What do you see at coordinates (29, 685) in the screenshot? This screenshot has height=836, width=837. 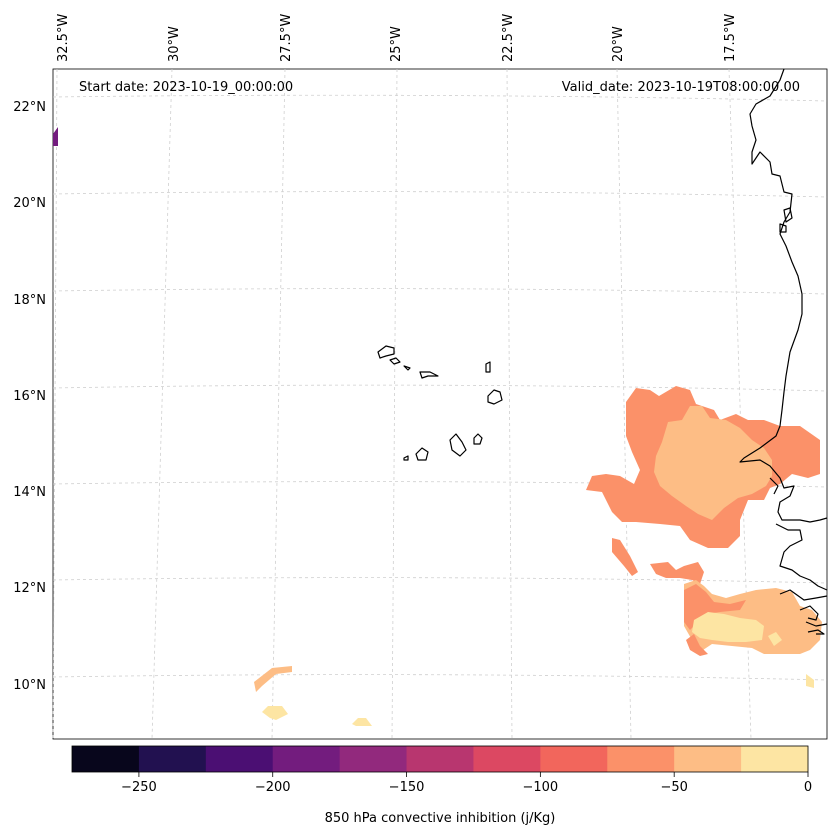 I see `lat-label: 10°N` at bounding box center [29, 685].